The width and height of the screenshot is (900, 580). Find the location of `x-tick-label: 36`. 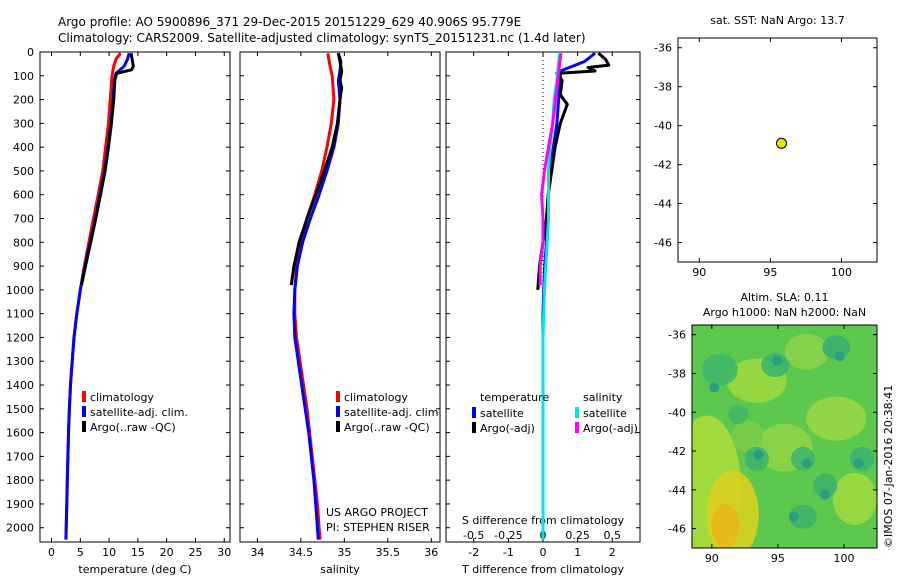

x-tick-label: 36 is located at coordinates (431, 552).